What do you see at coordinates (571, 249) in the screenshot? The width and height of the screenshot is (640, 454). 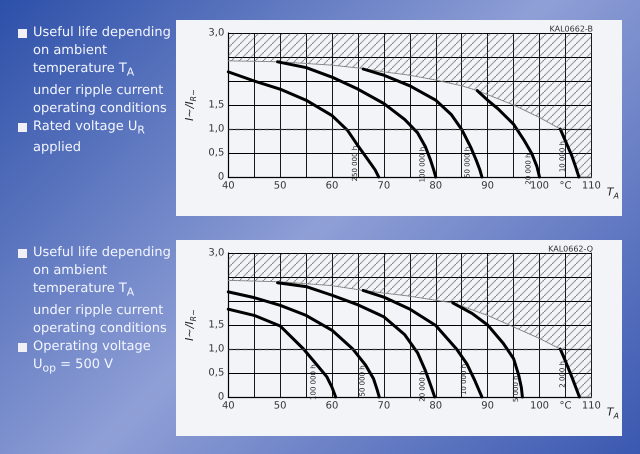 I see `chart-subtitle: KAL0662-Q` at bounding box center [571, 249].